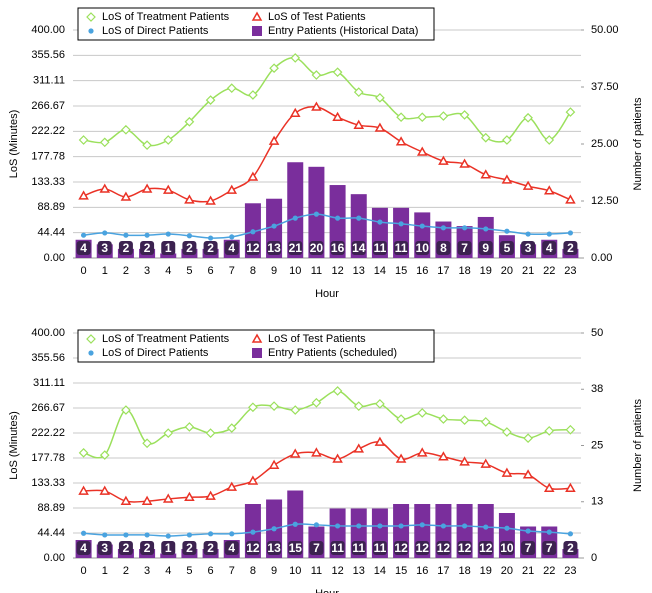 This screenshot has width=652, height=593. What do you see at coordinates (317, 339) in the screenshot?
I see `legend-label: LoS of Test Patients` at bounding box center [317, 339].